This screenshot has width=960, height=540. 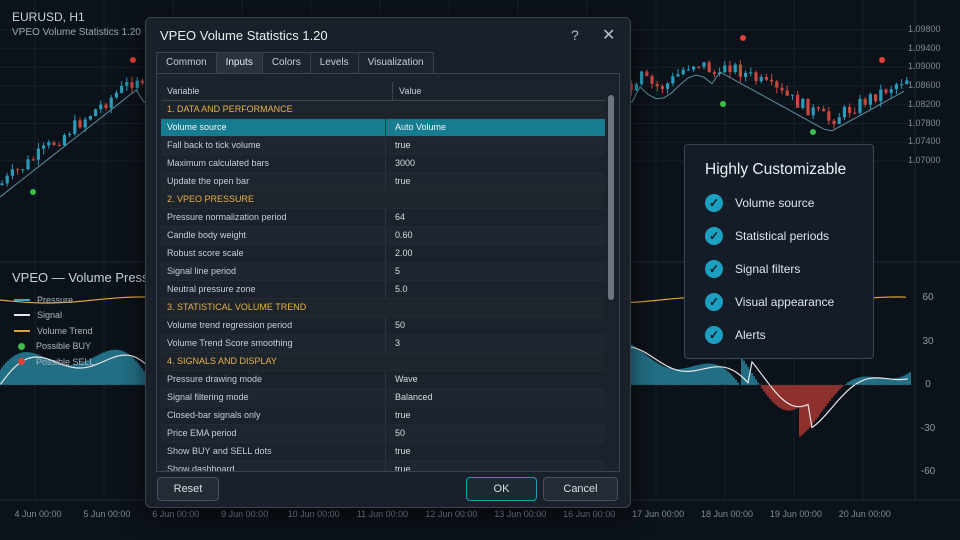 I want to click on time-tick: 16 Jun 00:00, so click(x=589, y=514).